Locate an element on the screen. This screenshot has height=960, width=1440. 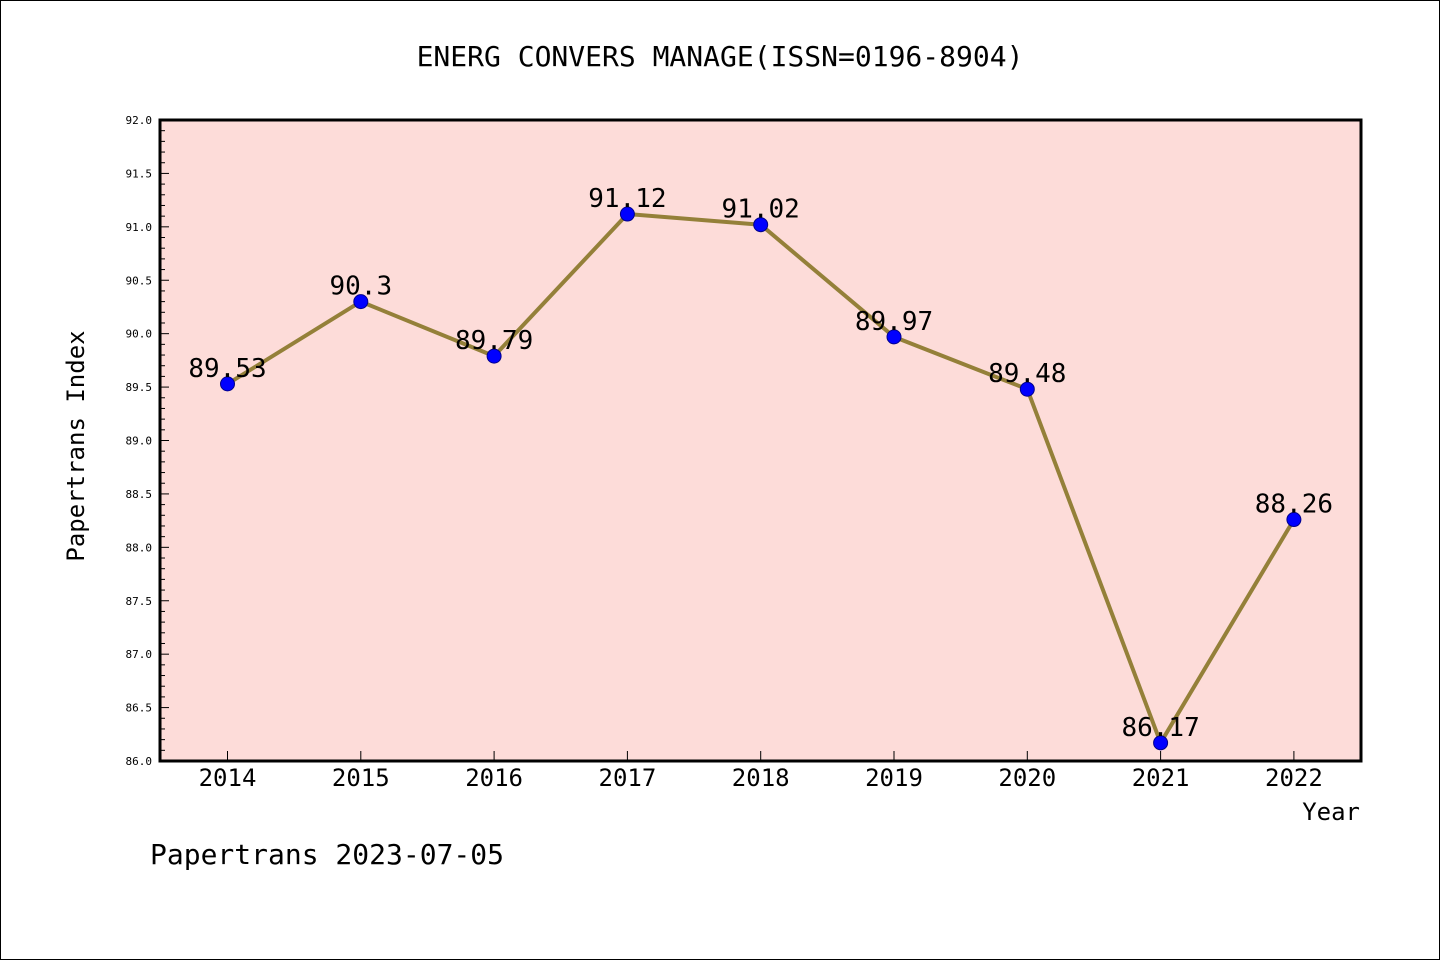
x-axis: 2014 2015 2016 2017 2018 2019 2020 2021 2022 is located at coordinates (761, 771).